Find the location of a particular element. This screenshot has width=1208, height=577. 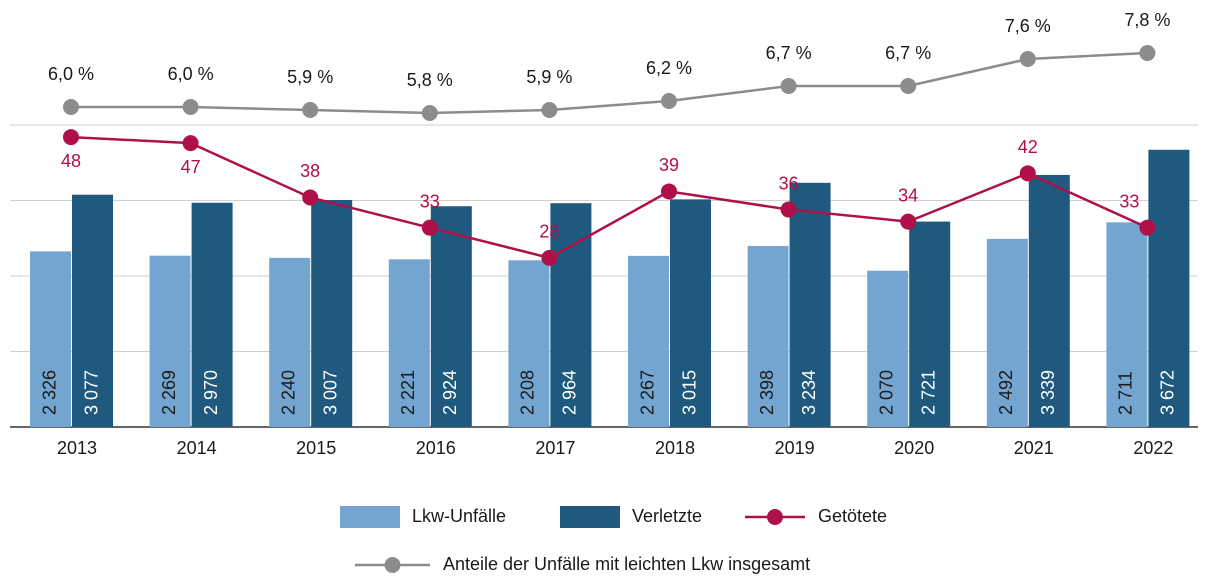

bar-value-label: 2 326 is located at coordinates (49, 392).